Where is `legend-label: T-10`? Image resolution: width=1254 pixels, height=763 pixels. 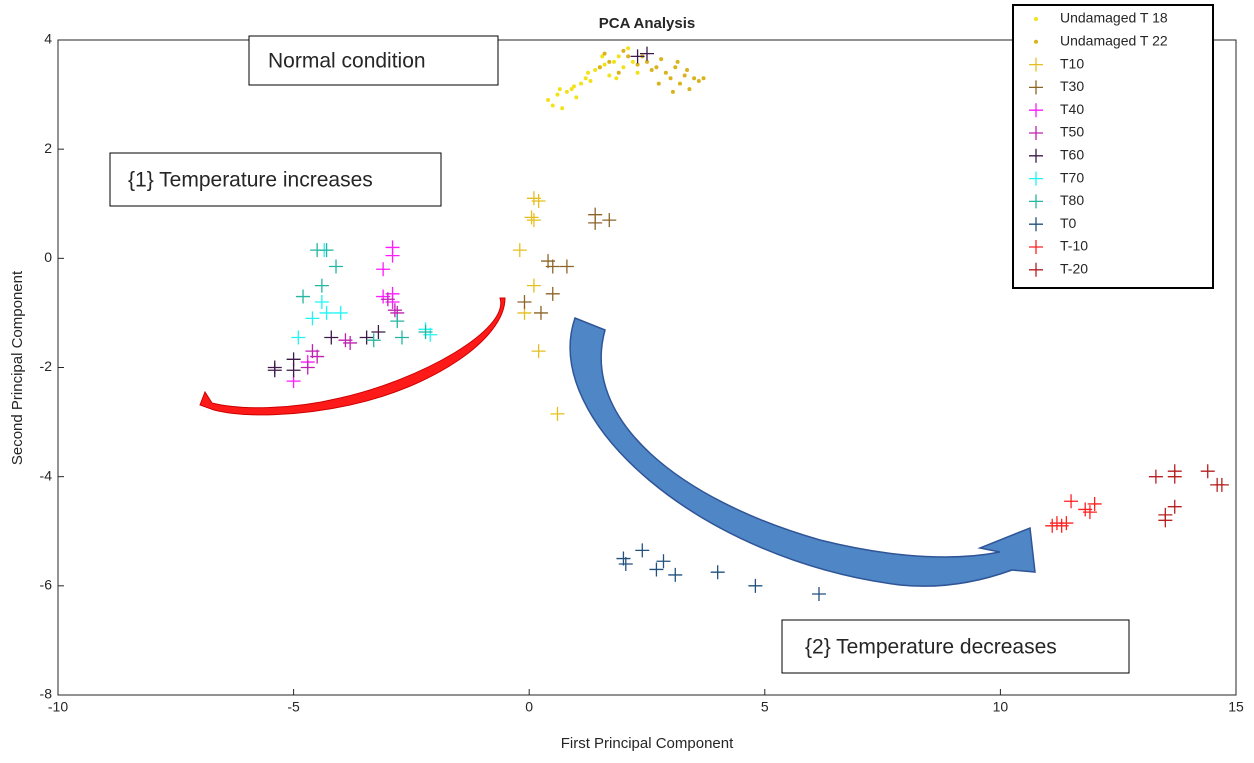 legend-label: T-10 is located at coordinates (1074, 246).